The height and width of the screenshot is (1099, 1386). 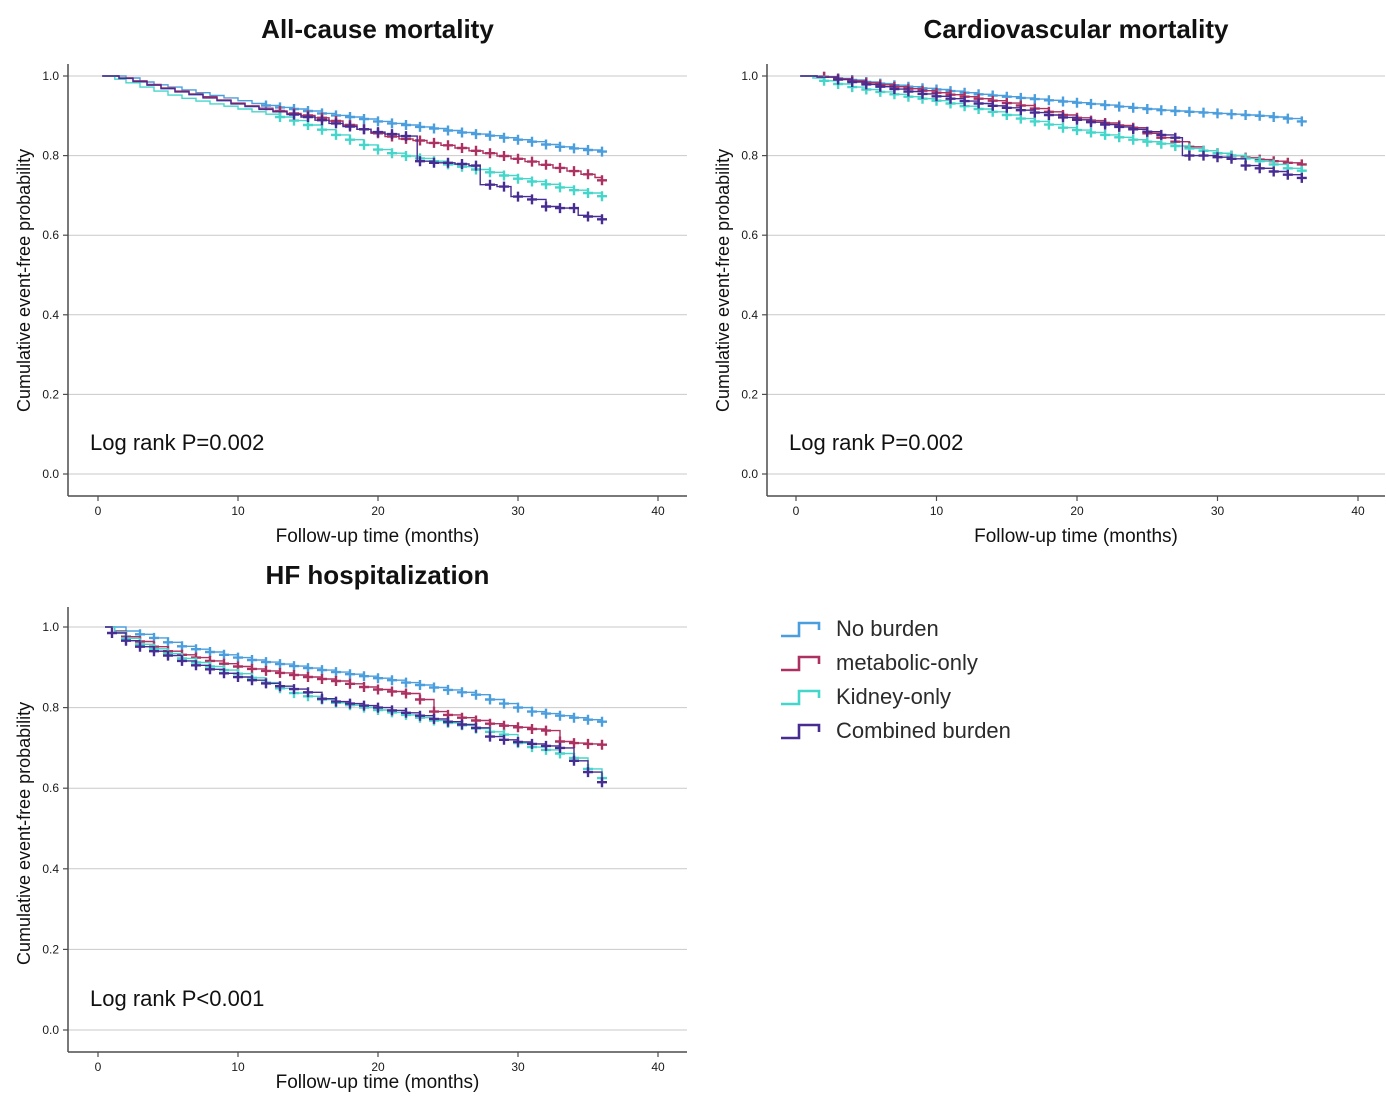 I want to click on chart-title-hf-hospitalization: HF hospitalization, so click(x=377, y=575).